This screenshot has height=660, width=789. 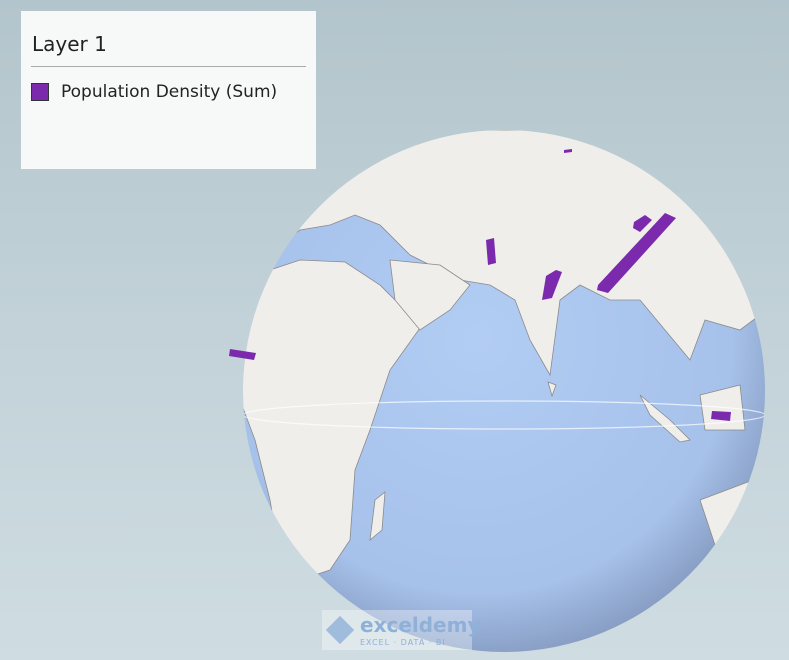 What do you see at coordinates (377, 516) in the screenshot?
I see `land-madagascar` at bounding box center [377, 516].